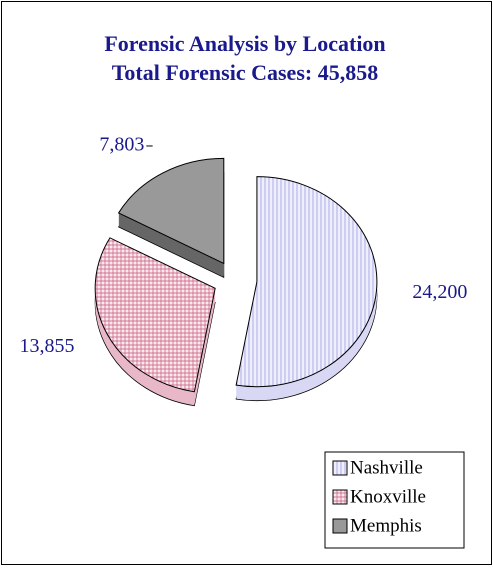 Image resolution: width=493 pixels, height=571 pixels. What do you see at coordinates (439, 292) in the screenshot?
I see `data-label: 24,200` at bounding box center [439, 292].